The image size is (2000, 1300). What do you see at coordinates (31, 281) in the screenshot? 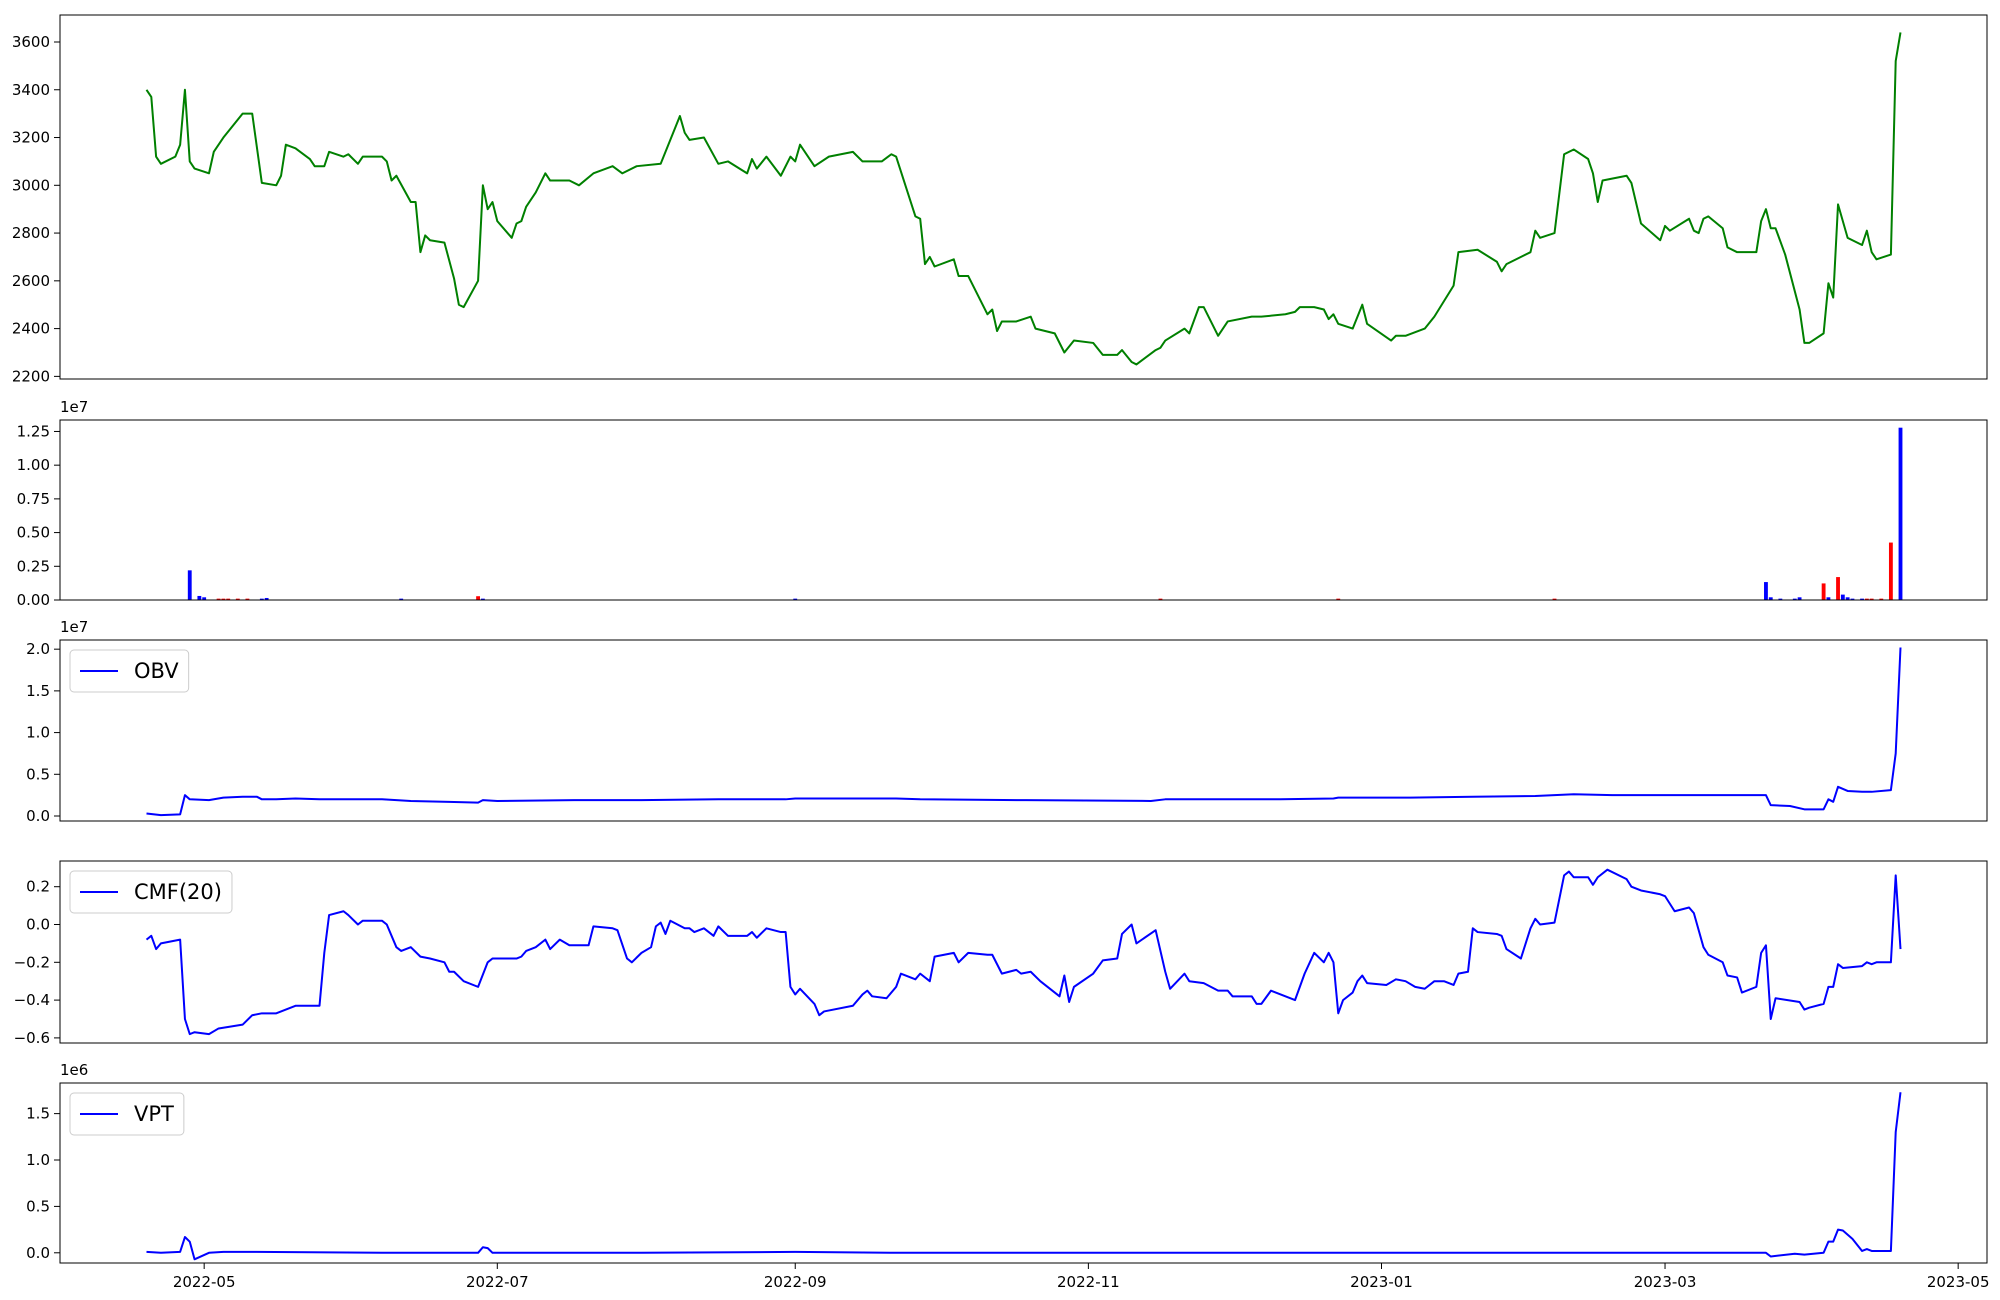
I see `y-tick-label: 2600` at bounding box center [31, 281].